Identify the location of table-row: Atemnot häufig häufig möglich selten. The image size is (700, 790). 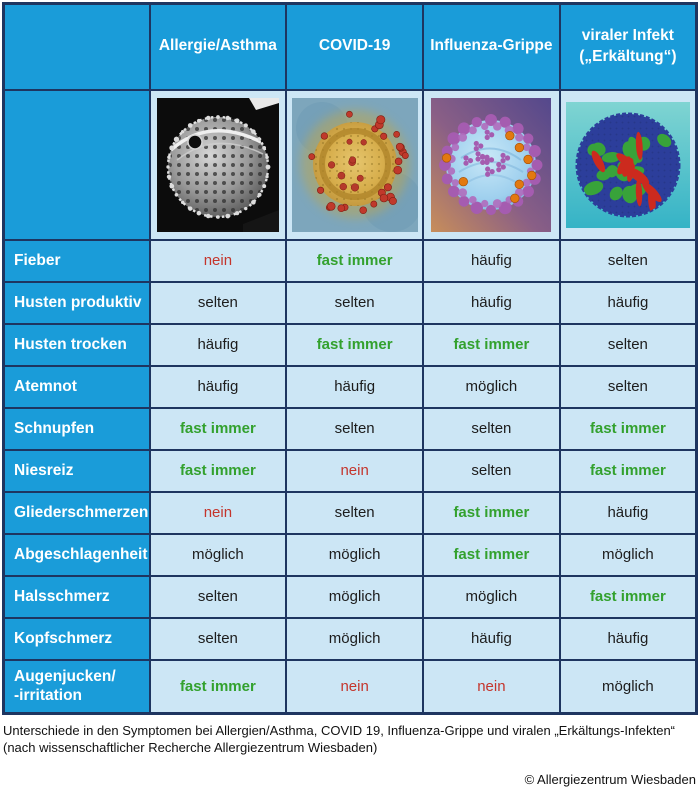
(350, 386).